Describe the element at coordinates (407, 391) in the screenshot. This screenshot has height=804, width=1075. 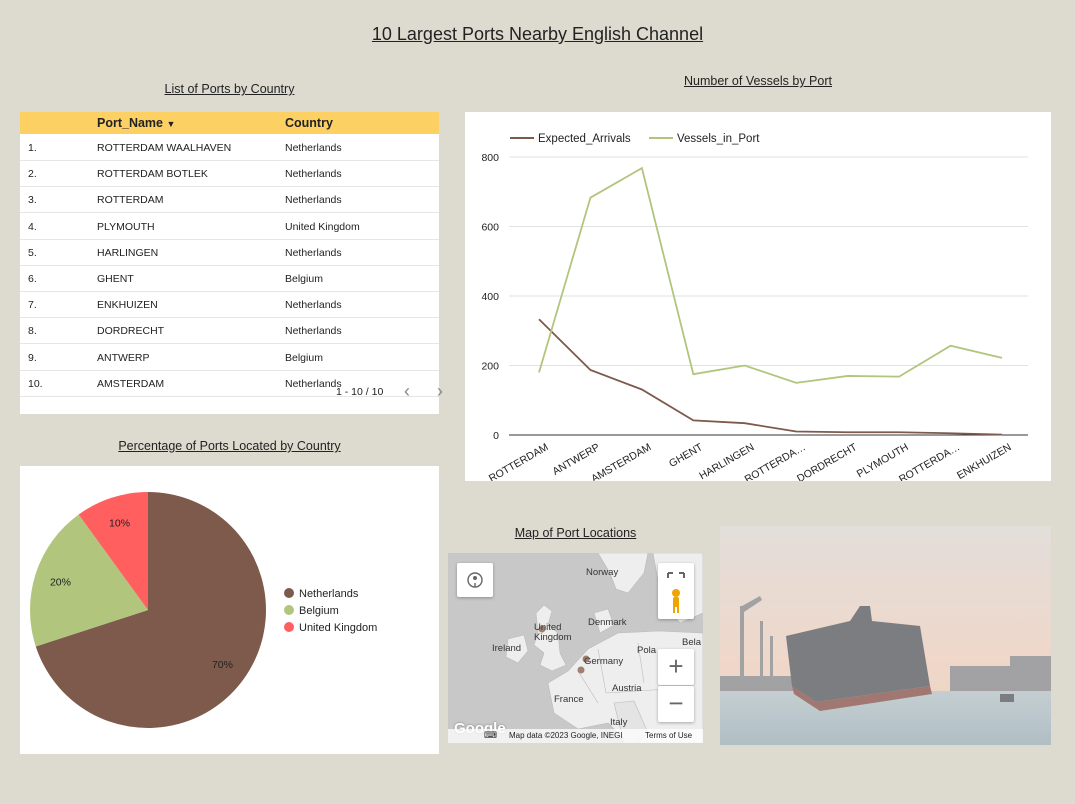
I see `prev-page-icon: ‹` at that location.